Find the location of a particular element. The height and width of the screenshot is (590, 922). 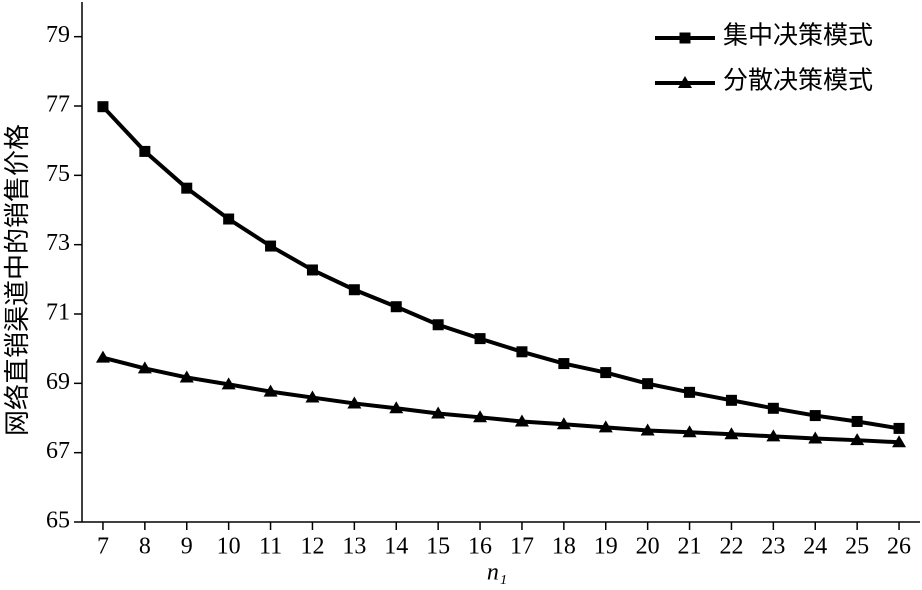

x-tick-label: 7 is located at coordinates (103, 547).